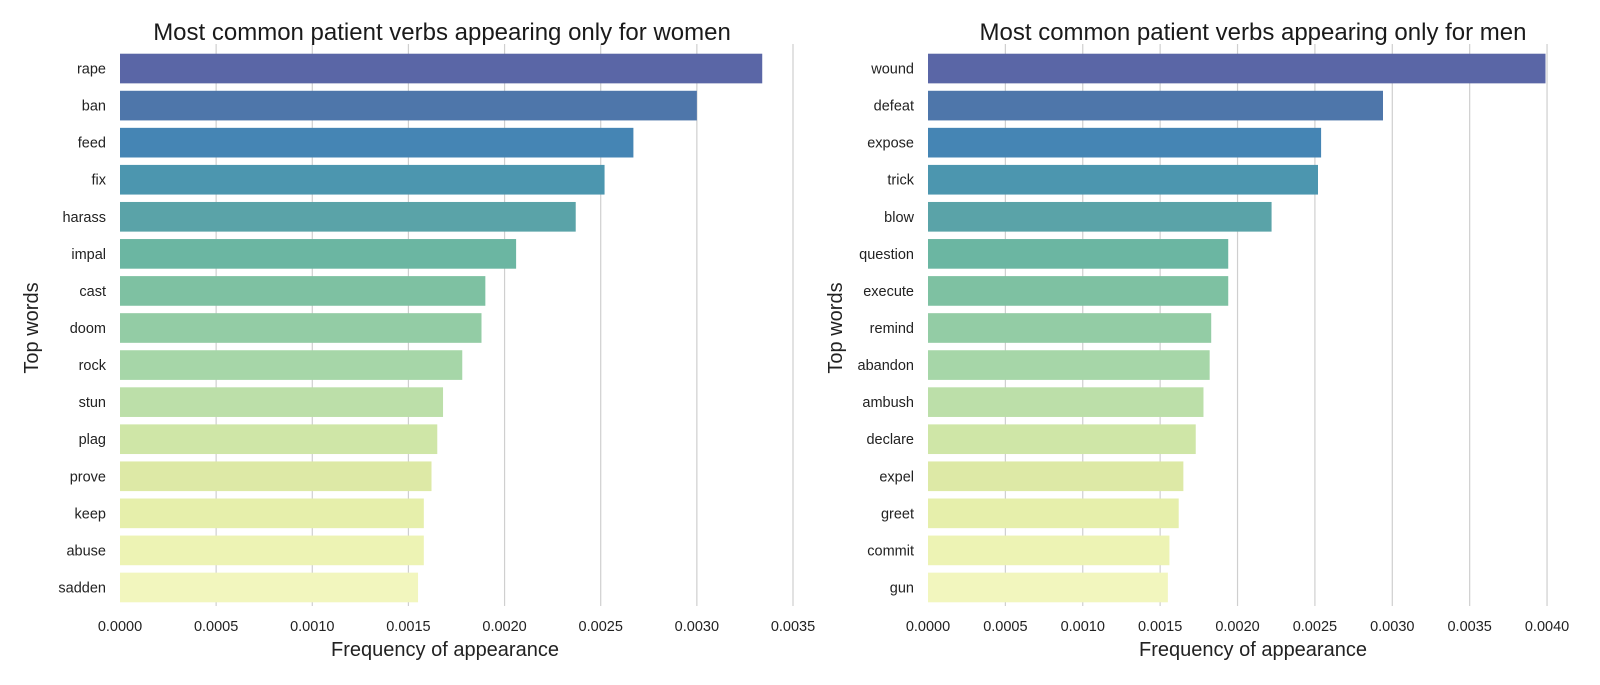 The height and width of the screenshot is (685, 1600). What do you see at coordinates (894, 107) in the screenshot?
I see `y-tick-label: defeat` at bounding box center [894, 107].